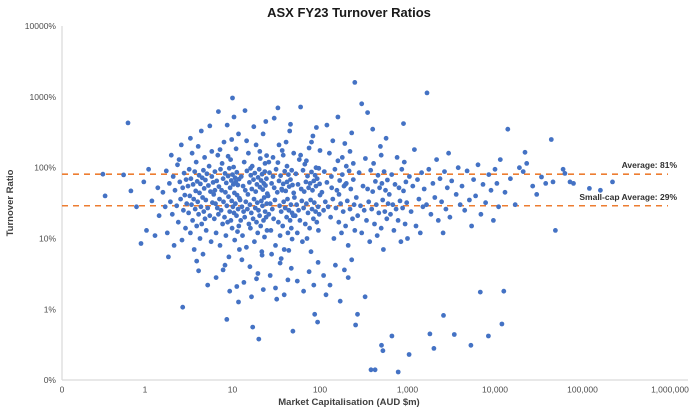  What do you see at coordinates (50, 309) in the screenshot?
I see `y-tick-label: 1%` at bounding box center [50, 309].